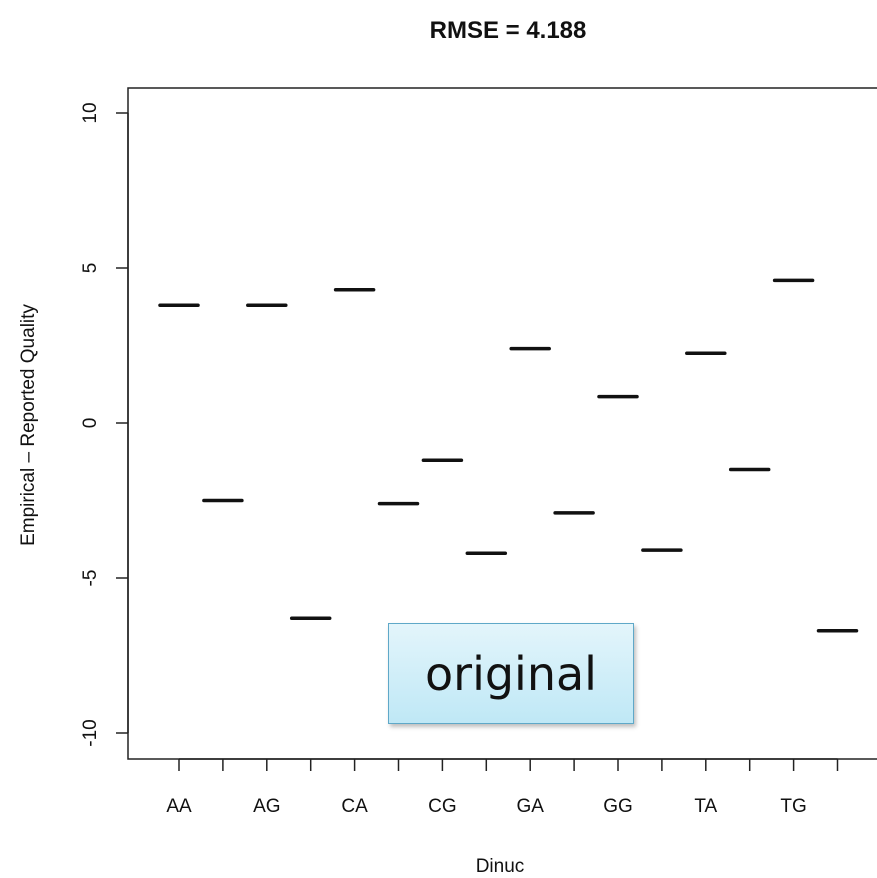 This screenshot has height=878, width=877. What do you see at coordinates (28, 425) in the screenshot?
I see `y-axis-title: Empirical – Reported Quality` at bounding box center [28, 425].